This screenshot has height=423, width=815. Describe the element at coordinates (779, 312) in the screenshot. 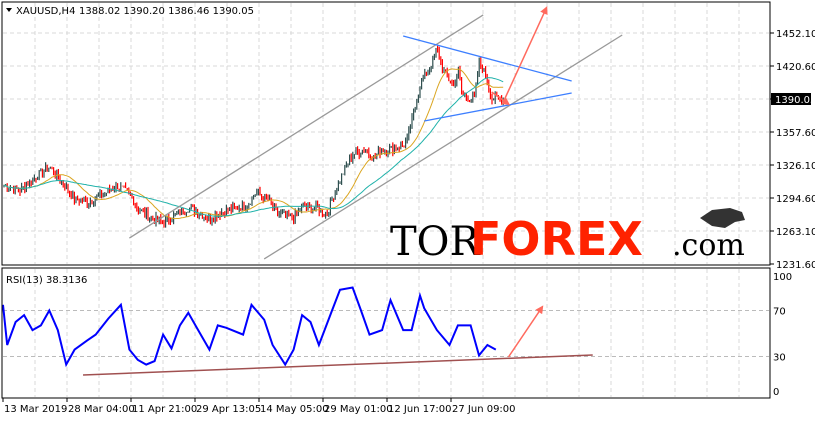

I see `rsi-tick-label: 70` at that location.